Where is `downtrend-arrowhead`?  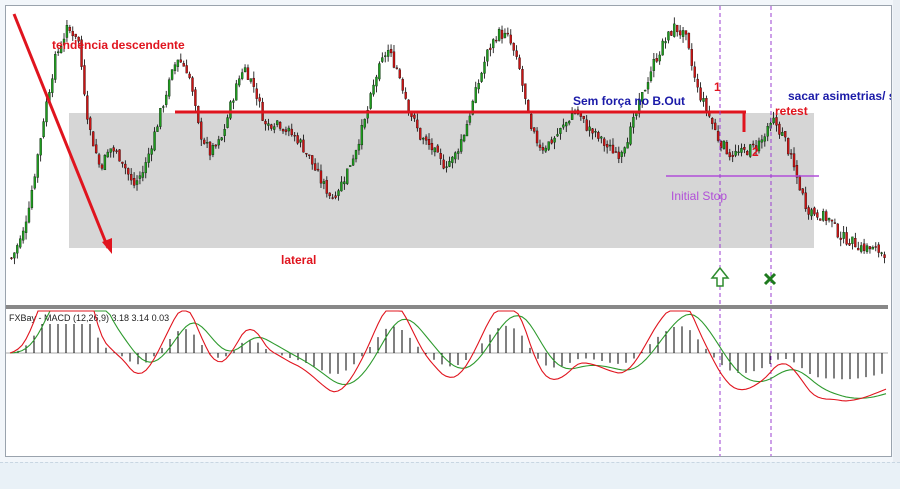
downtrend-arrowhead is located at coordinates (107, 246).